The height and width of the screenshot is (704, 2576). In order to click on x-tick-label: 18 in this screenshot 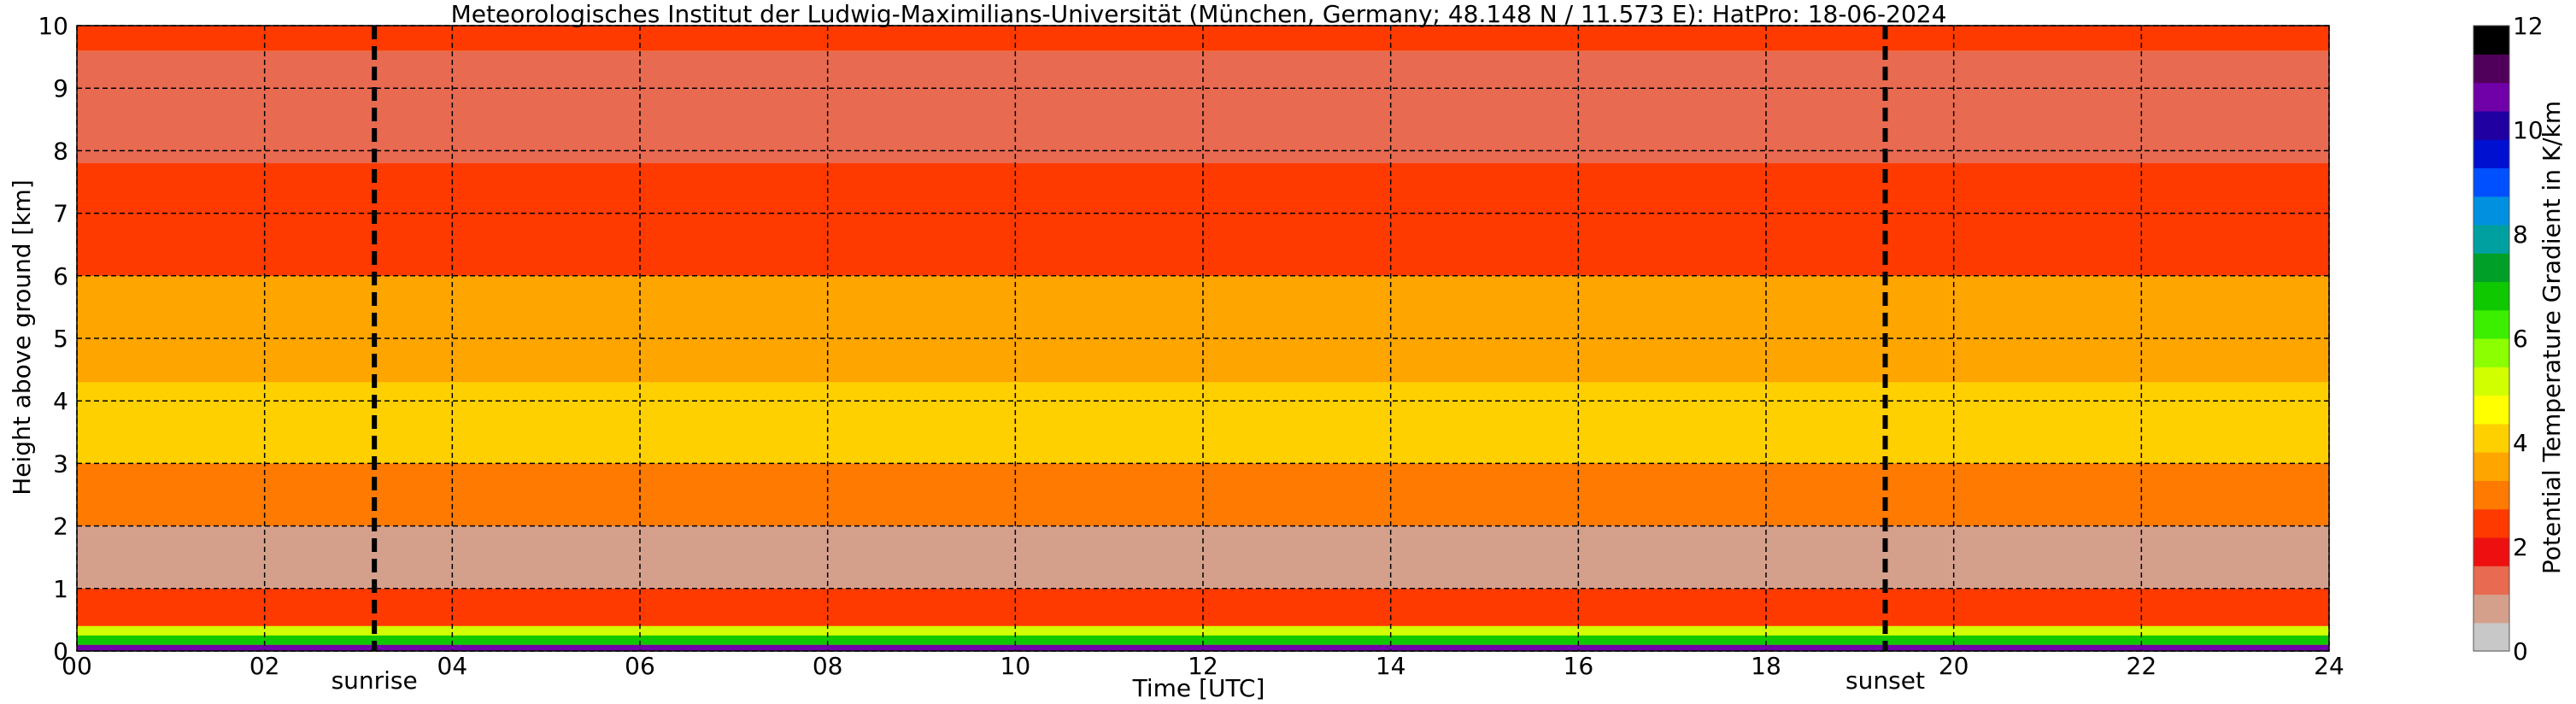, I will do `click(1766, 666)`.